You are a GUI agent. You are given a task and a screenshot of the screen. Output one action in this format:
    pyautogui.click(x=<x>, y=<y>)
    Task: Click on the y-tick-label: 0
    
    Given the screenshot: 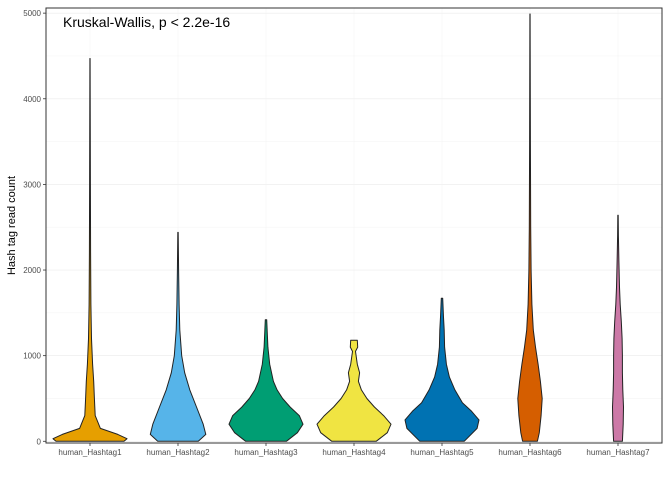 What is the action you would take?
    pyautogui.click(x=39, y=441)
    